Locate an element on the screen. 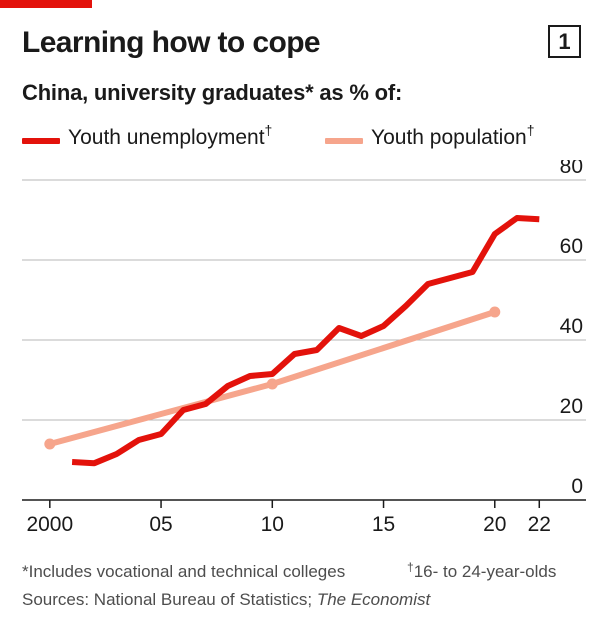  x-tick-label-2000: 2000 is located at coordinates (49, 524).